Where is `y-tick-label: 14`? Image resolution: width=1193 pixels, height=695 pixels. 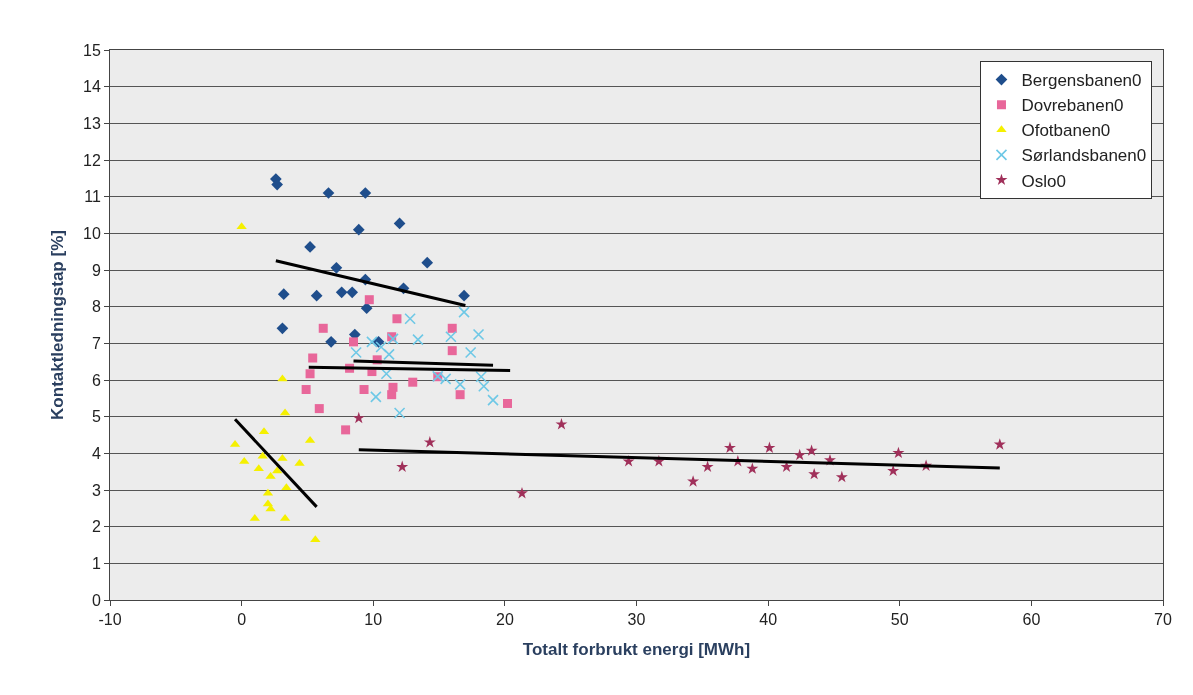 y-tick-label: 14 is located at coordinates (92, 87).